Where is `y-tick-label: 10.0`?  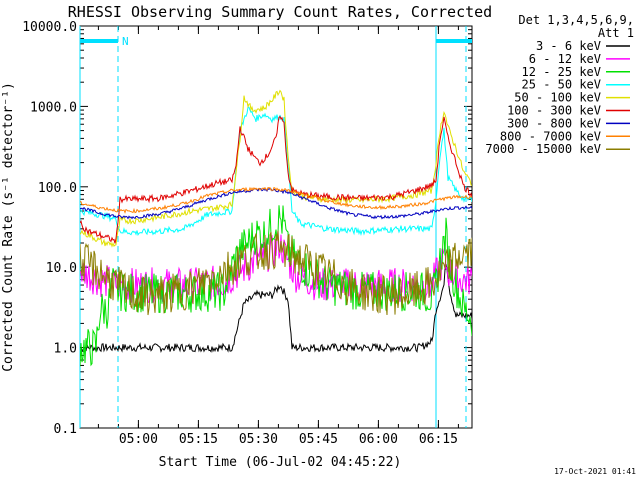
y-tick-label: 10.0 is located at coordinates (61, 268).